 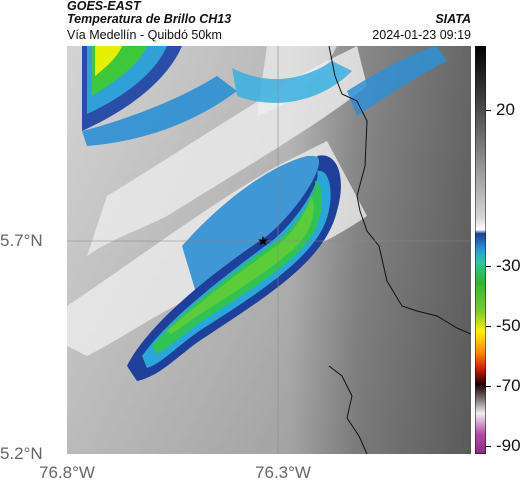 What do you see at coordinates (508, 445) in the screenshot?
I see `colorbar-tick-label: -90` at bounding box center [508, 445].